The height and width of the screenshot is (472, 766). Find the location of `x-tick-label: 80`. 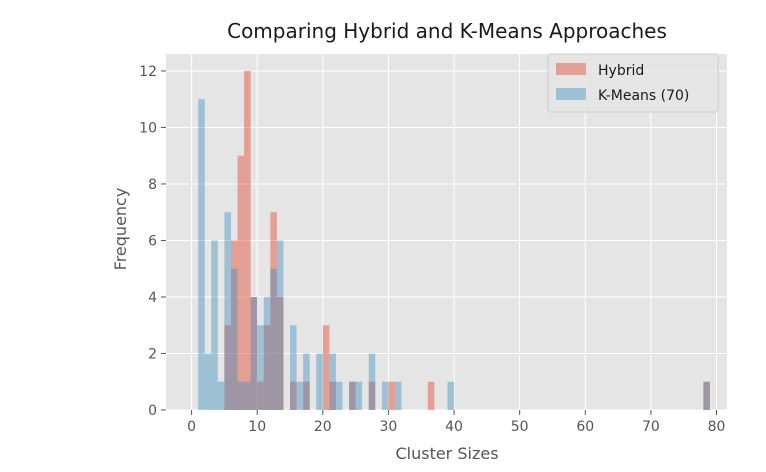

x-tick-label: 80 is located at coordinates (717, 427).